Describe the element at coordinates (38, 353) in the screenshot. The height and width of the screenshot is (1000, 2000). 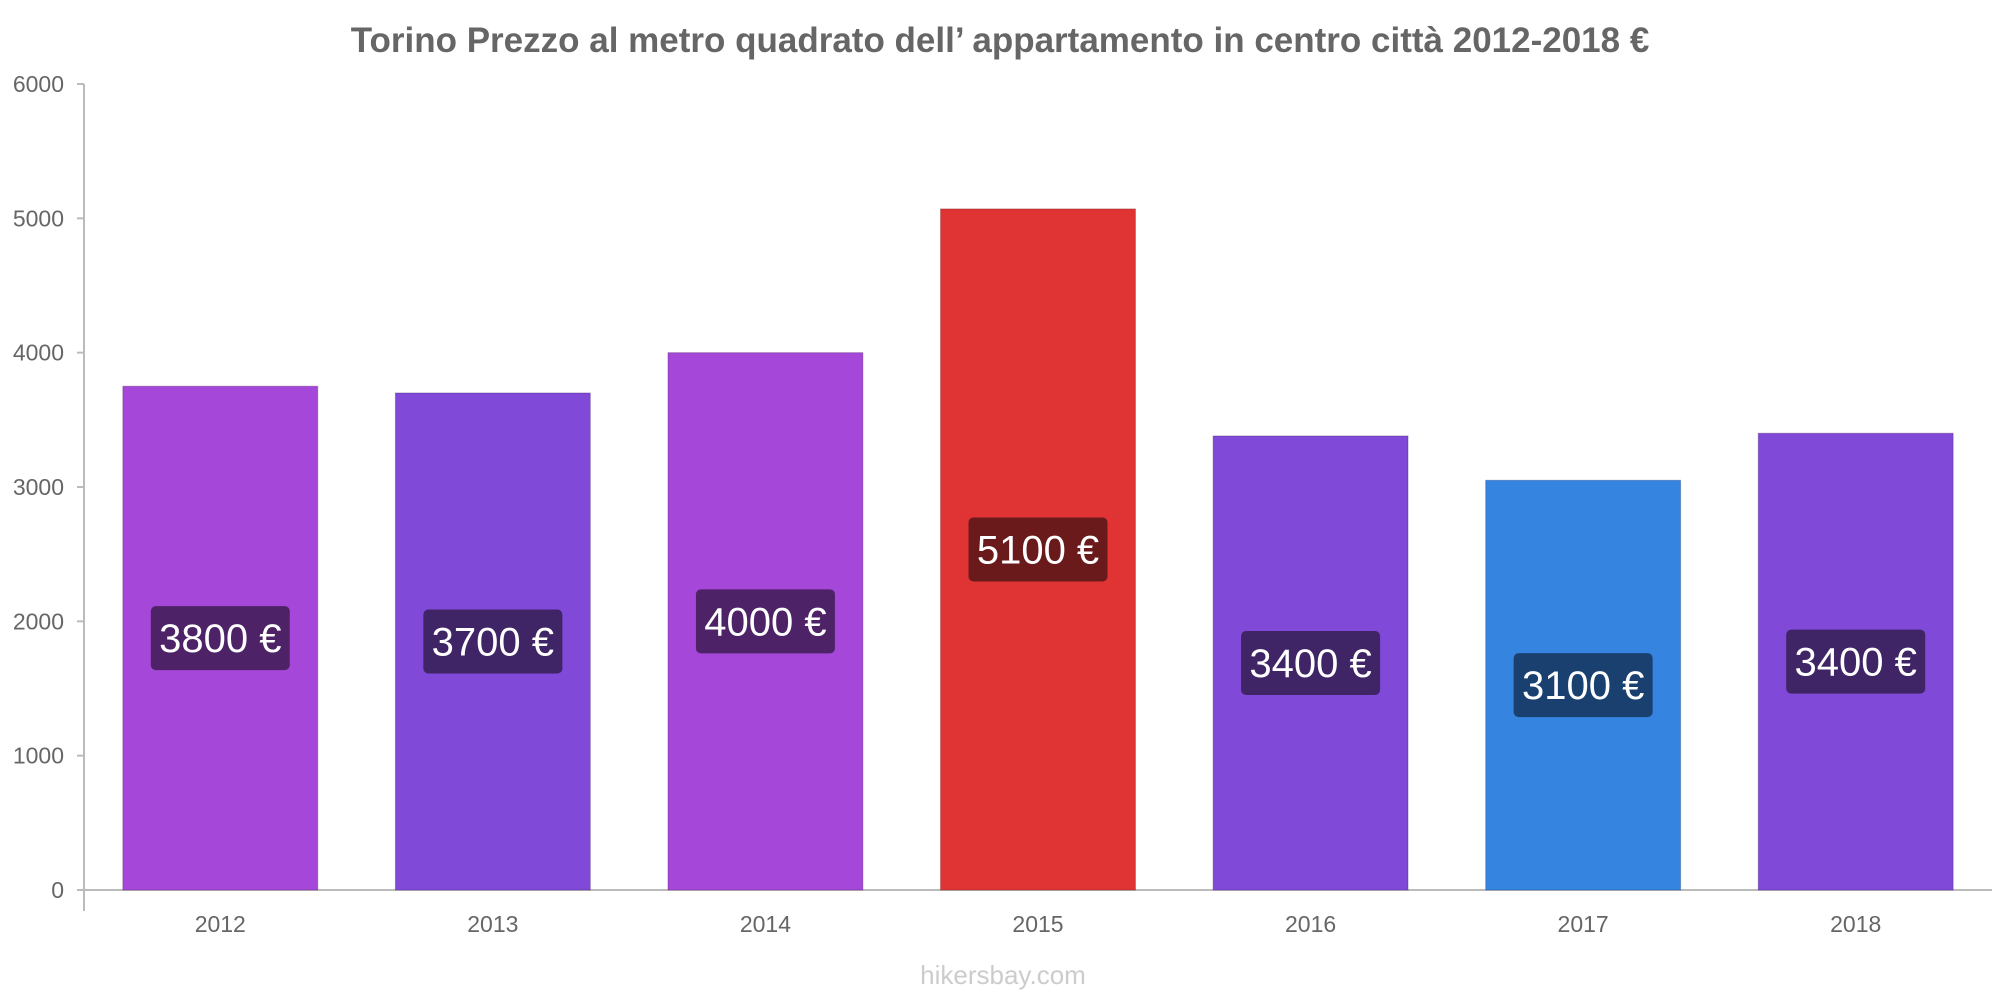
I see `y-tick-label: 4000` at that location.